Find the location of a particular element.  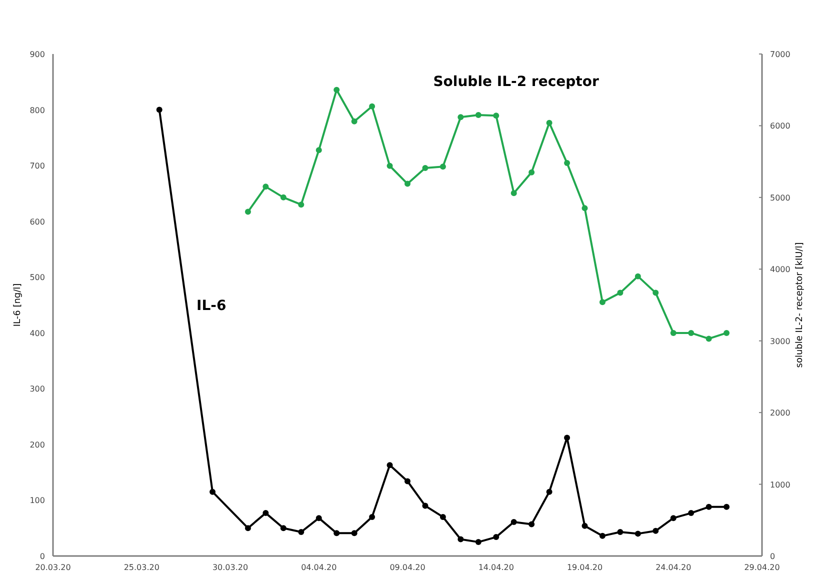

x-tick-label: 30.03.20 is located at coordinates (230, 567).